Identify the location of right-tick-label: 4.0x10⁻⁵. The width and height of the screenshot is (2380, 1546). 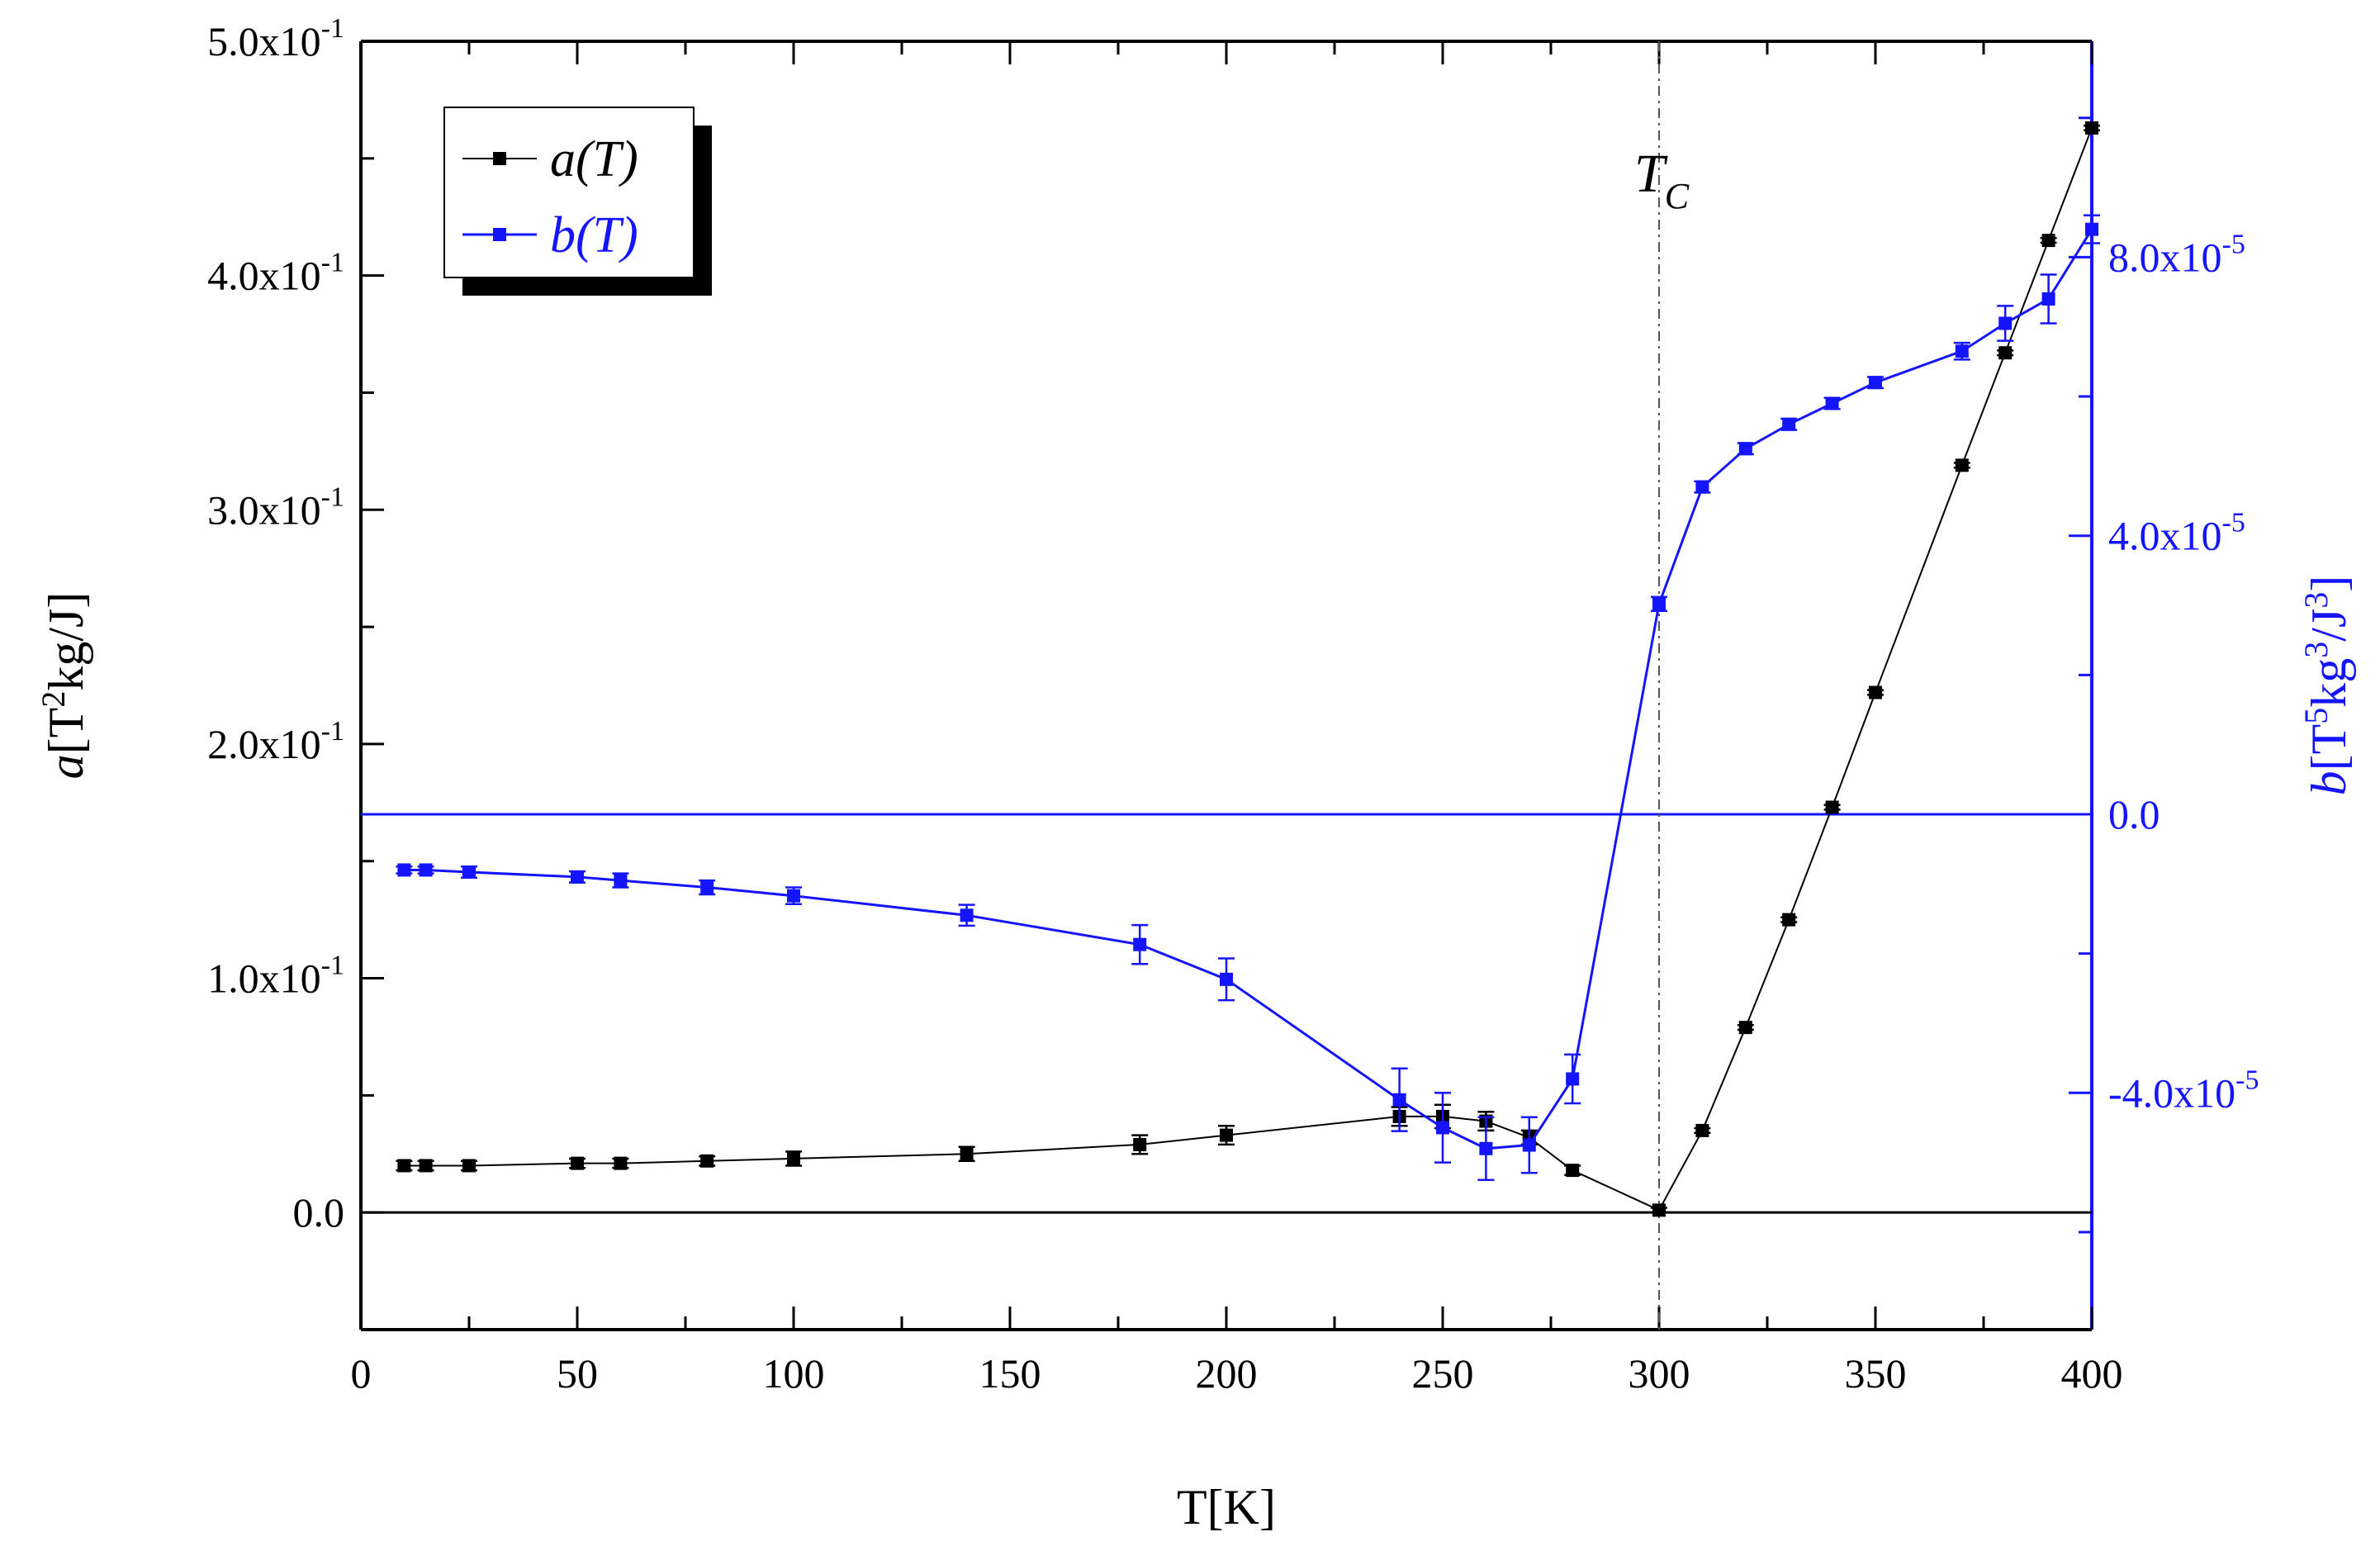
(2176, 533).